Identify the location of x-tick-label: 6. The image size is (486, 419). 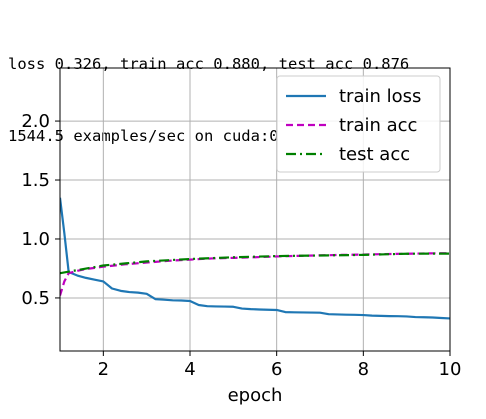
(276, 369).